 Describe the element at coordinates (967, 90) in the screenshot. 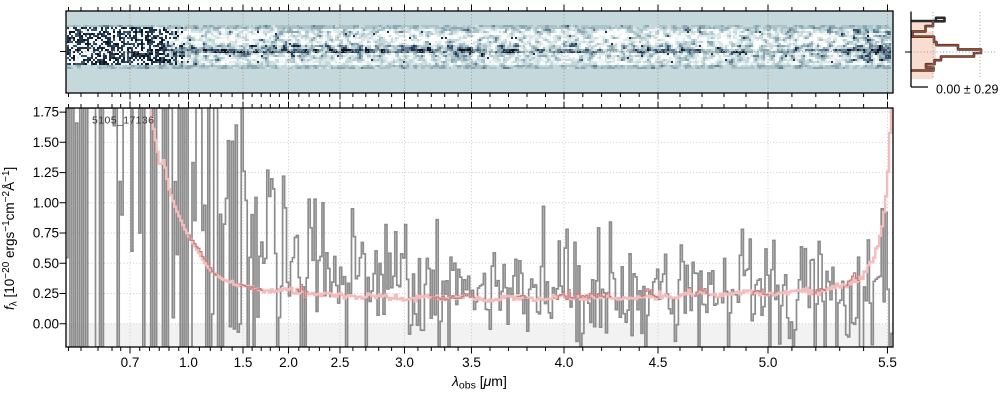

I see `svg-text: 0.00 ± 0.29` at that location.